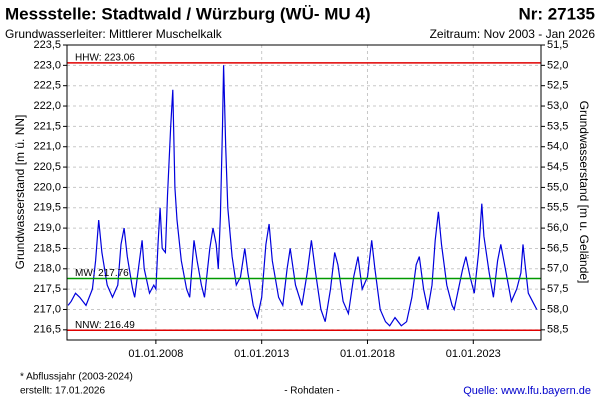 This screenshot has height=400, width=600. I want to click on y2-tick-label: 57,0, so click(557, 269).